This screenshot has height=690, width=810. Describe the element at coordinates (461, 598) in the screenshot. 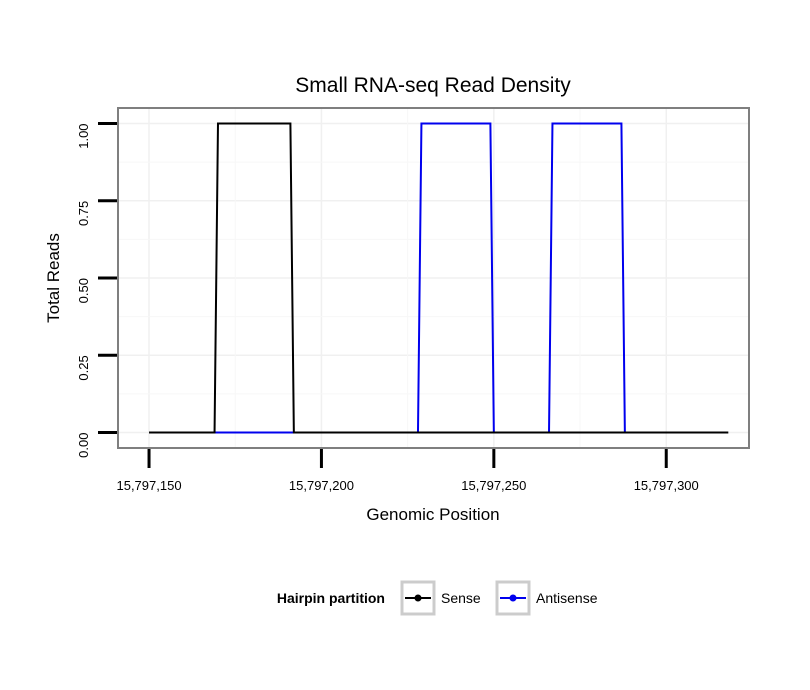

I see `legend-label-sense: Sense` at that location.